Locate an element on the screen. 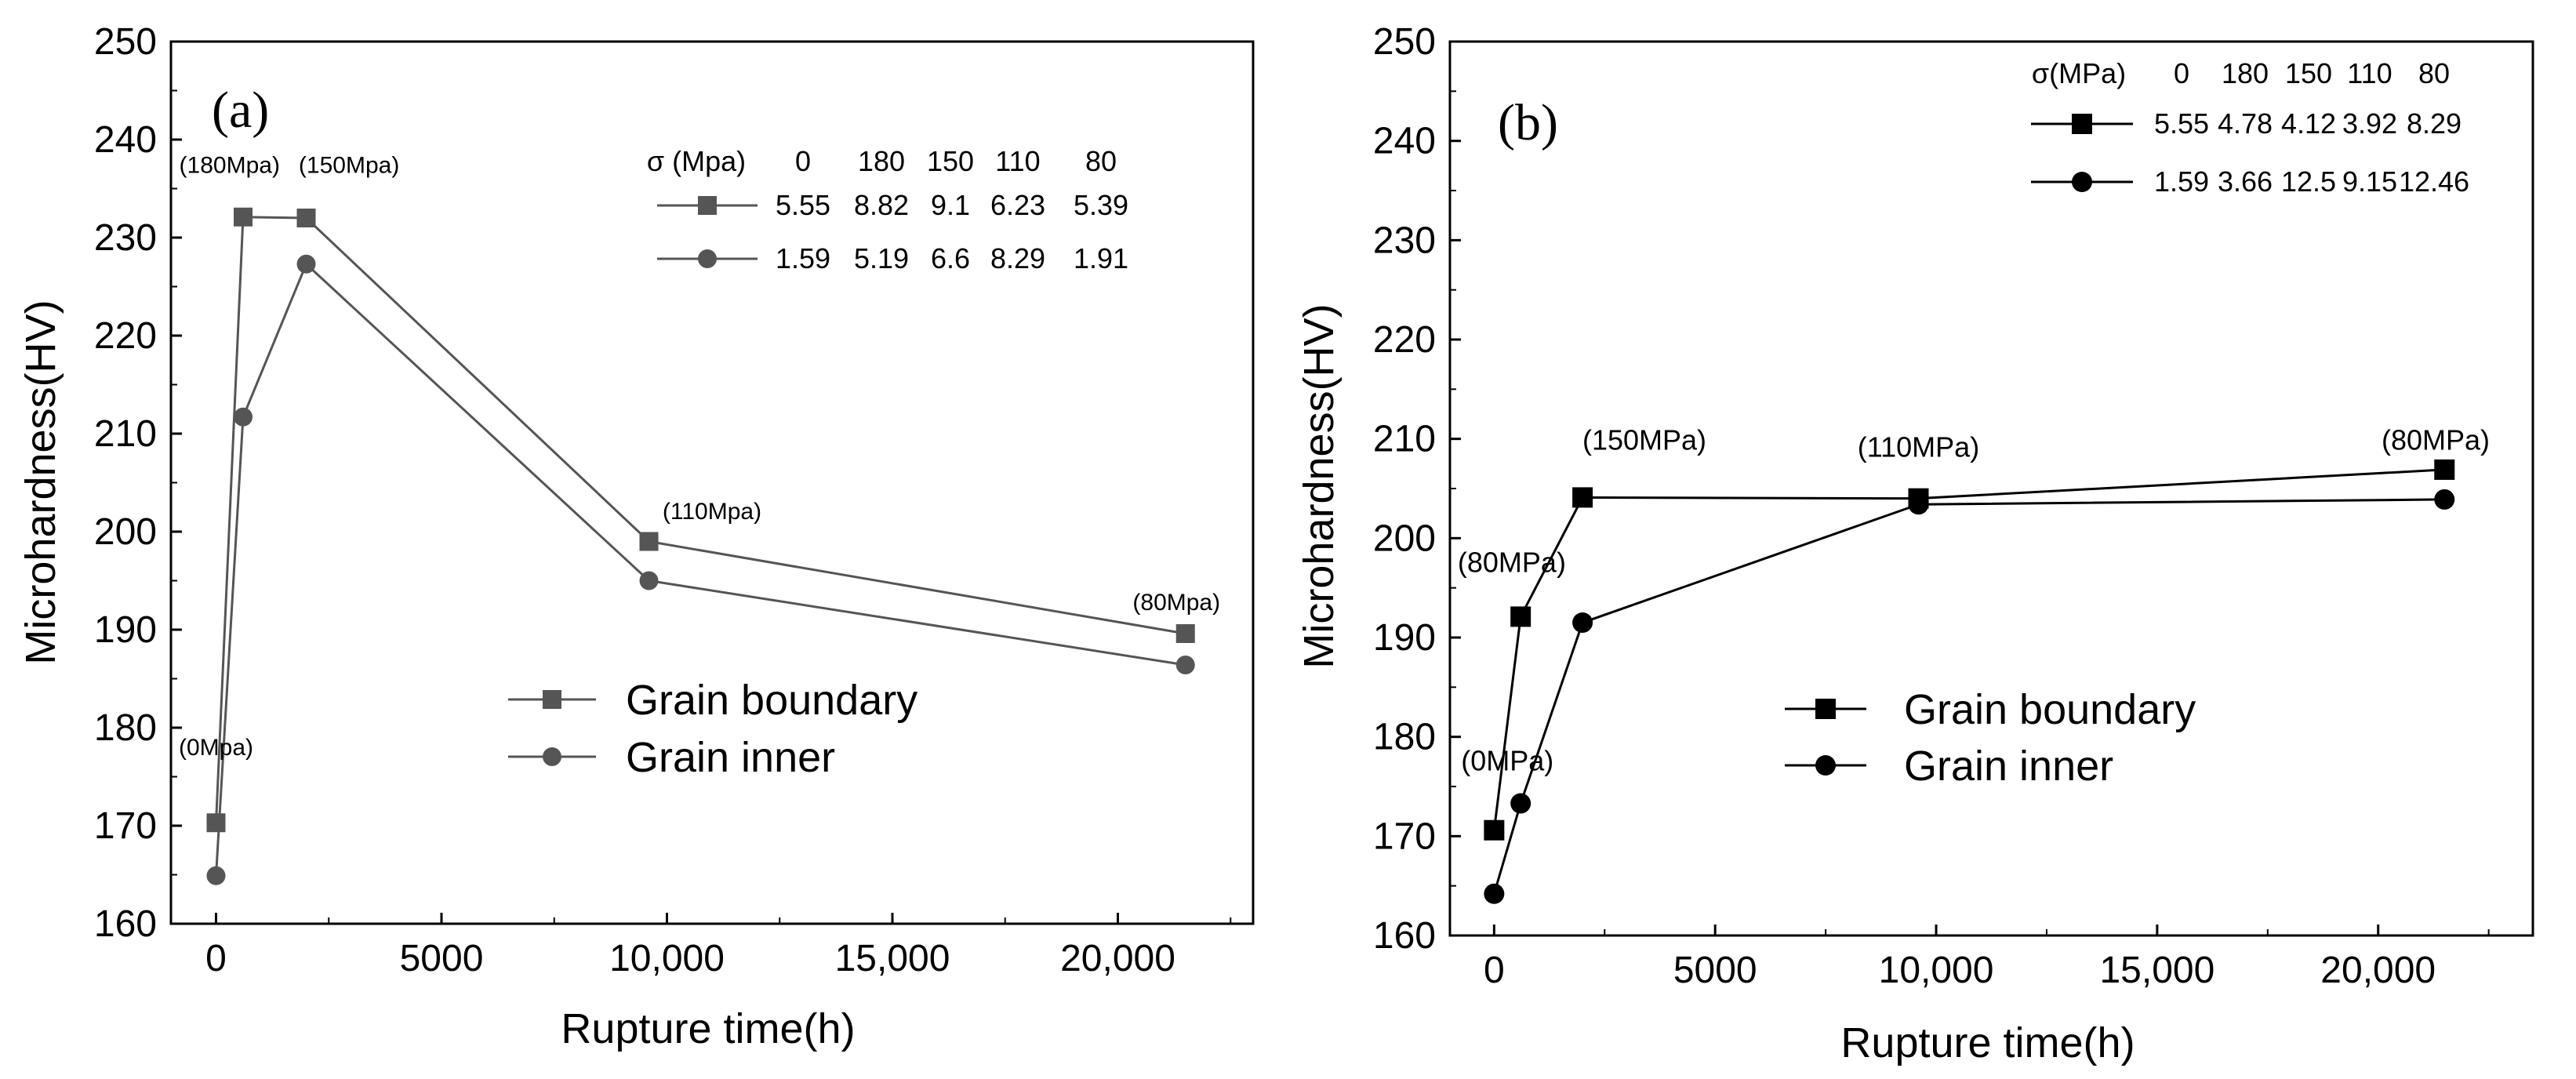 Image resolution: width=2576 pixels, height=1079 pixels. table-cell: 3.66 is located at coordinates (2245, 181).